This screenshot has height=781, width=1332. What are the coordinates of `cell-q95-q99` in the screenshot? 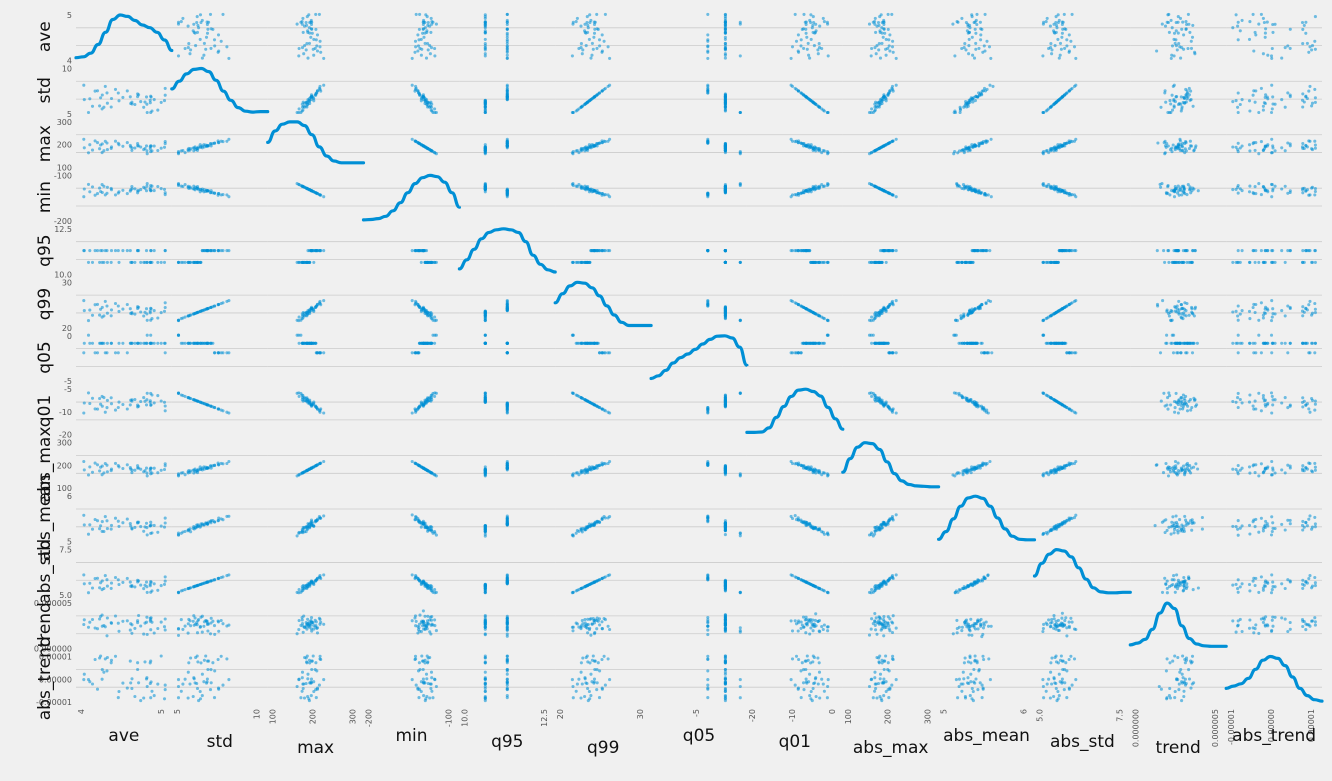 It's located at (603, 252).